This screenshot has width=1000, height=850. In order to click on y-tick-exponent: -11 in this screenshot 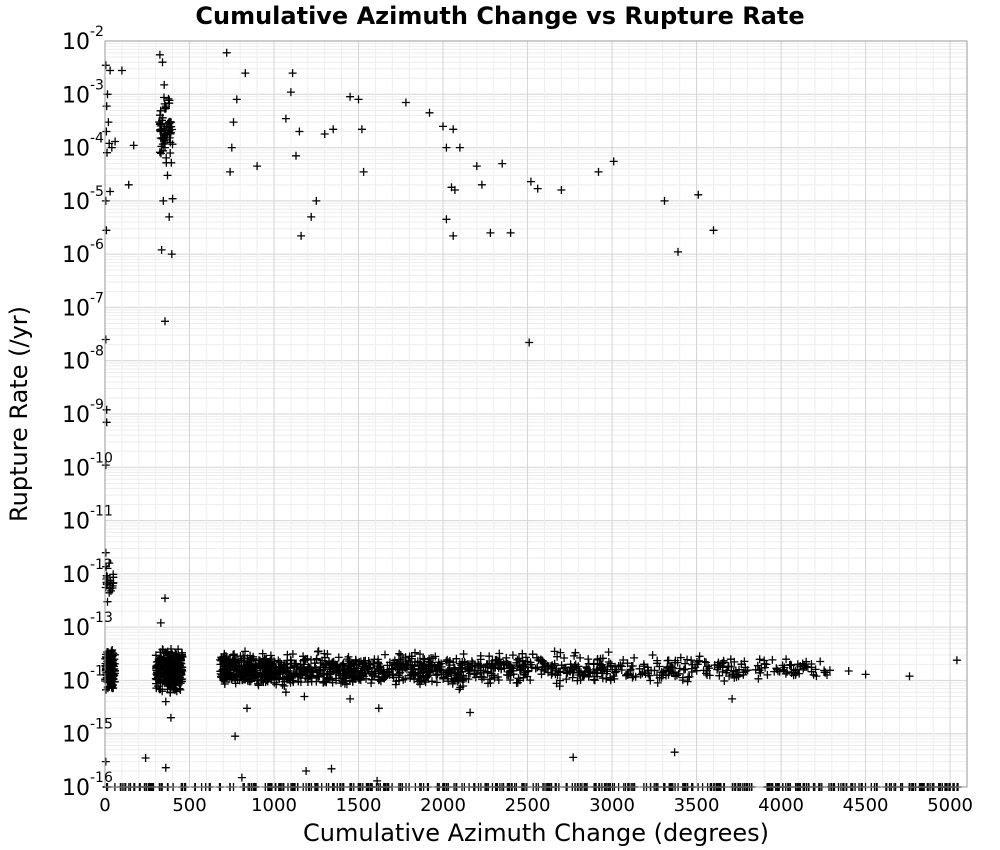, I will do `click(101, 512)`.